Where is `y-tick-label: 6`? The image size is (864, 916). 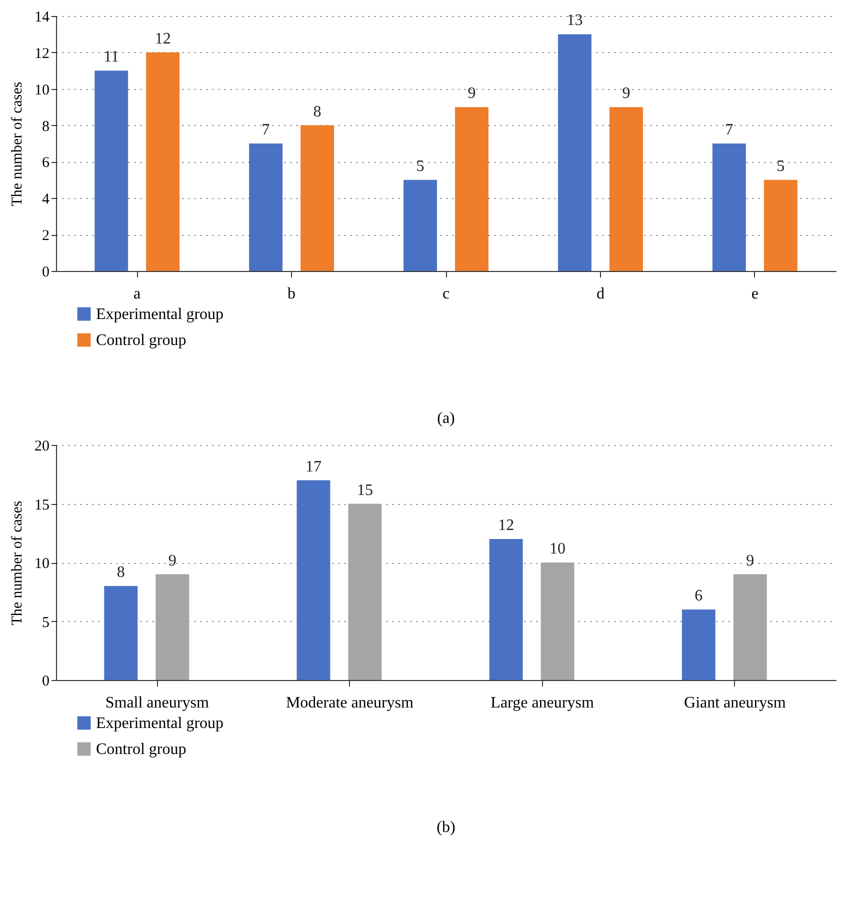
y-tick-label: 6 is located at coordinates (46, 163).